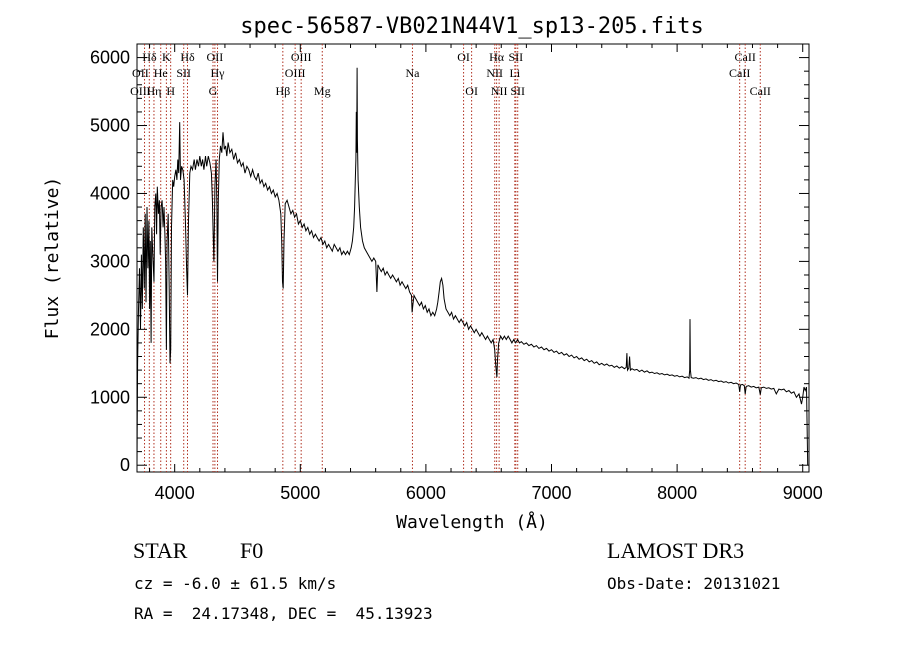 The image size is (900, 649). Describe the element at coordinates (471, 91) in the screenshot. I see `spectral-line-label-24: OI` at that location.